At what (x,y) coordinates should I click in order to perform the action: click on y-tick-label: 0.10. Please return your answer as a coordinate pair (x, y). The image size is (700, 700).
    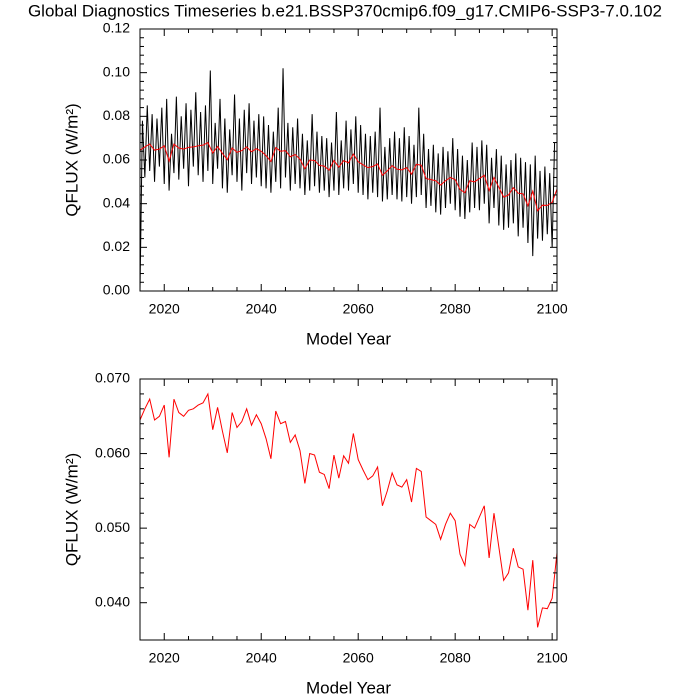
    Looking at the image, I should click on (116, 71).